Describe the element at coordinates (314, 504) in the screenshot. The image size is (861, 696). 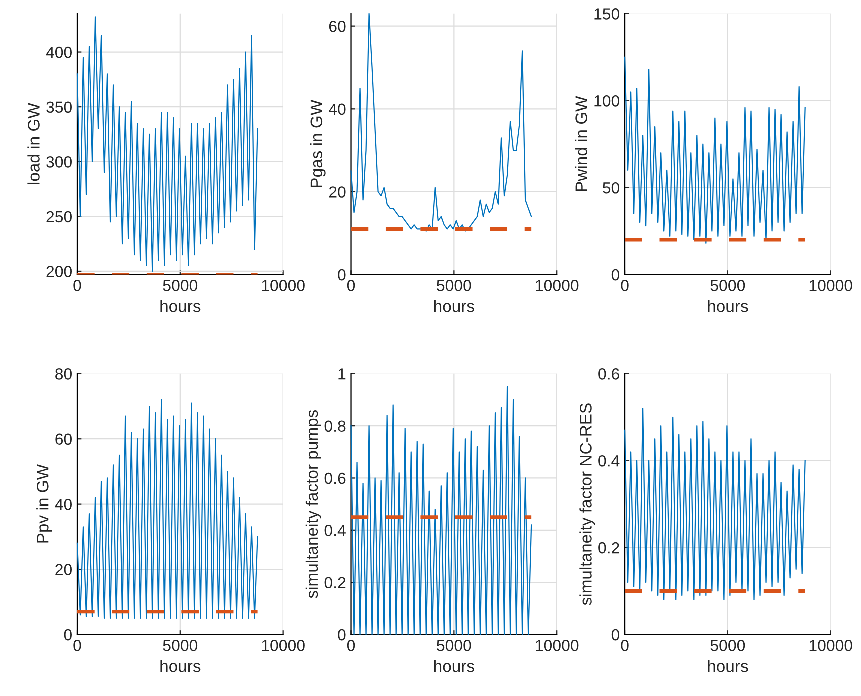
I see `y-axis-title: simultaneity factor pumps` at that location.